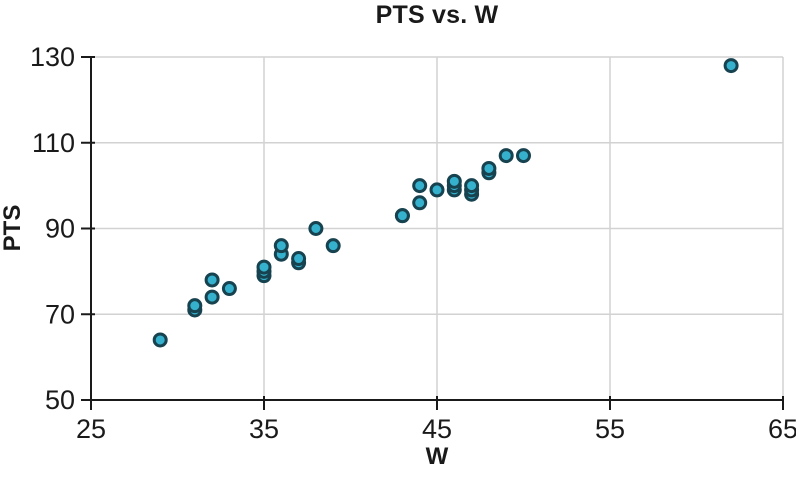 This screenshot has width=796, height=478. Describe the element at coordinates (782, 429) in the screenshot. I see `x-tick-label: 65` at that location.